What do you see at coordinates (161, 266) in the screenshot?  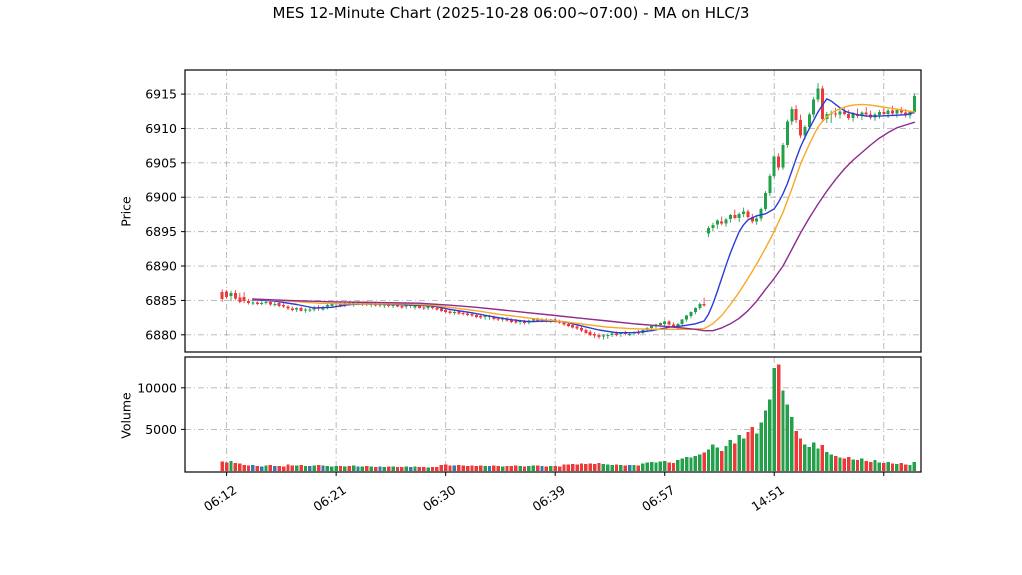 I see `price-tick-label: 6890` at bounding box center [161, 266].